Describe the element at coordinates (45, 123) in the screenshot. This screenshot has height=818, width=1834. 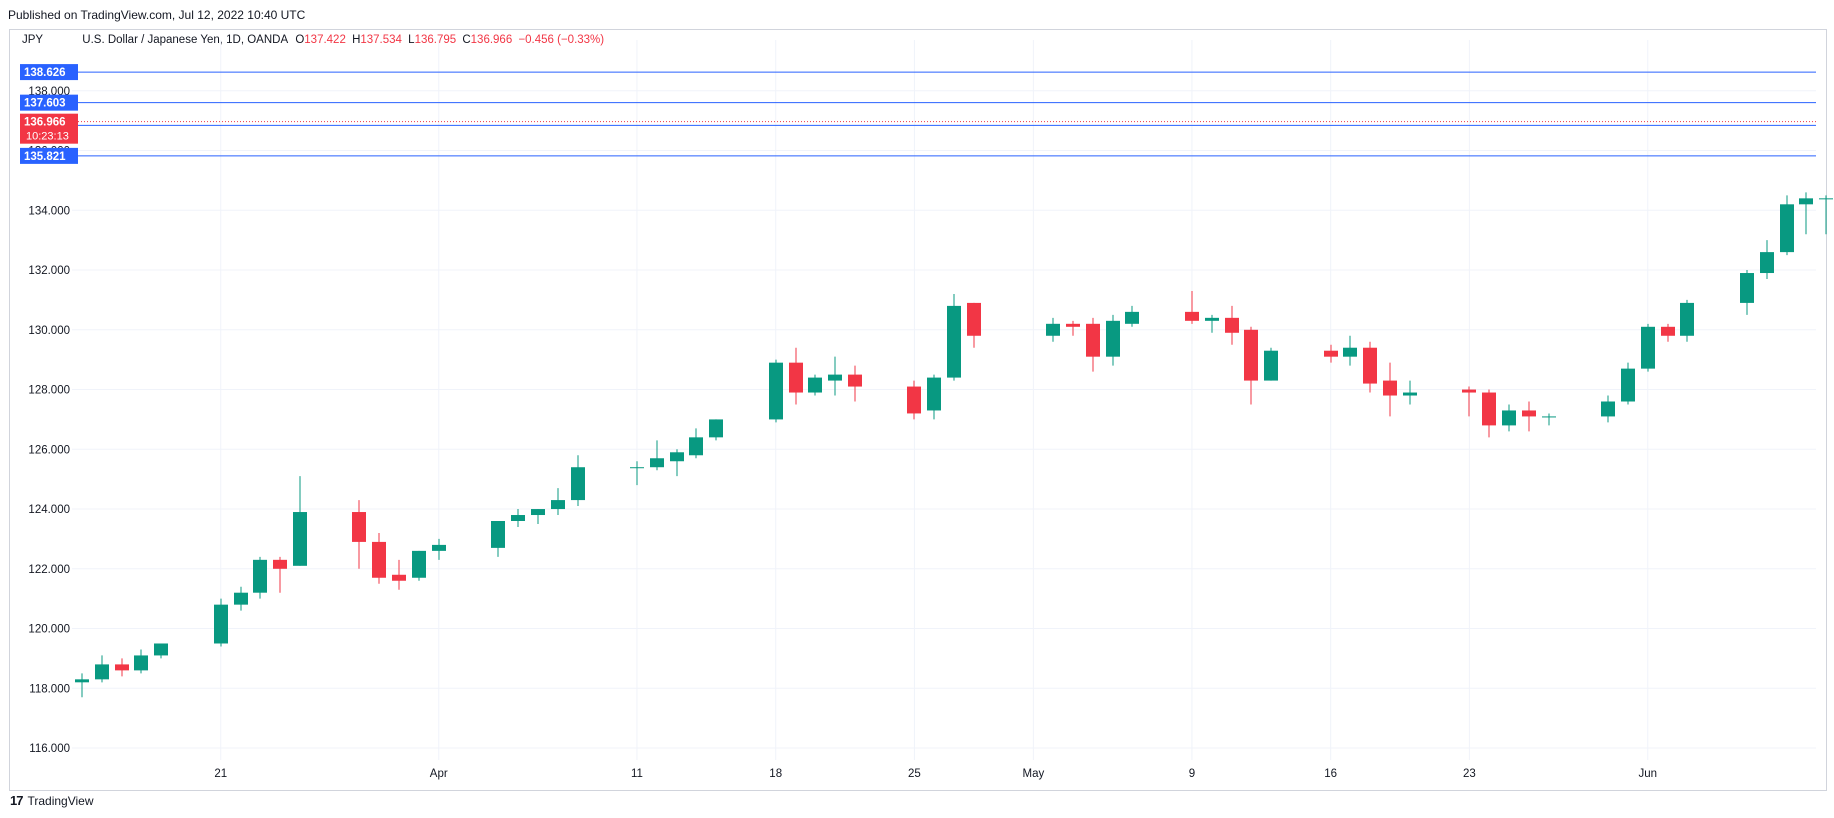
I see `last-price-label: 136.966` at that location.